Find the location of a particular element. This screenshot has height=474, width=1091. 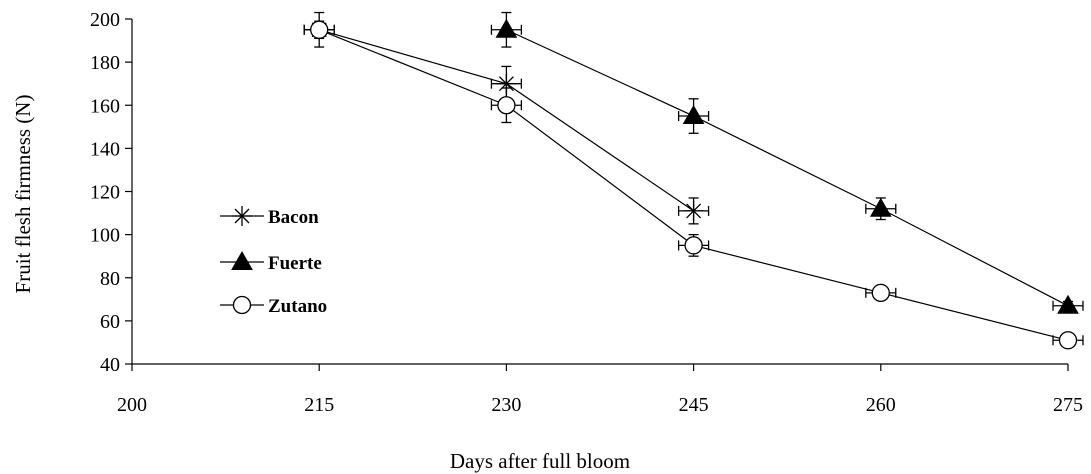

legend-item-zutano: Zutano is located at coordinates (273, 306).